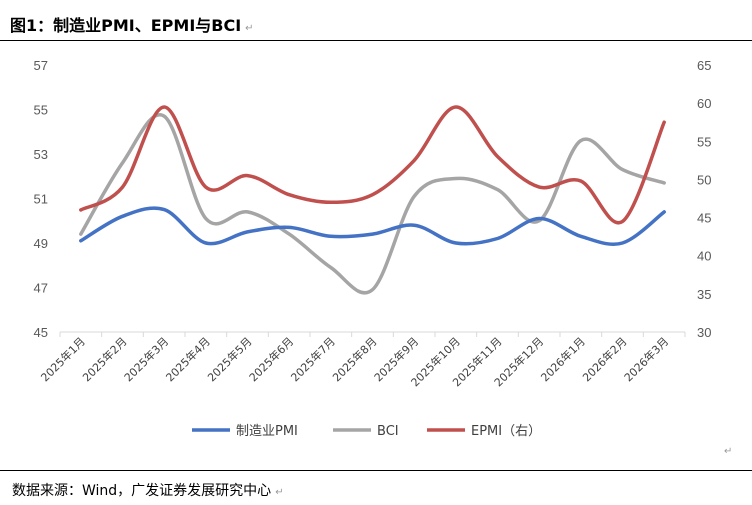 The height and width of the screenshot is (505, 752). Describe the element at coordinates (388, 431) in the screenshot. I see `legend-label: BCI` at that location.